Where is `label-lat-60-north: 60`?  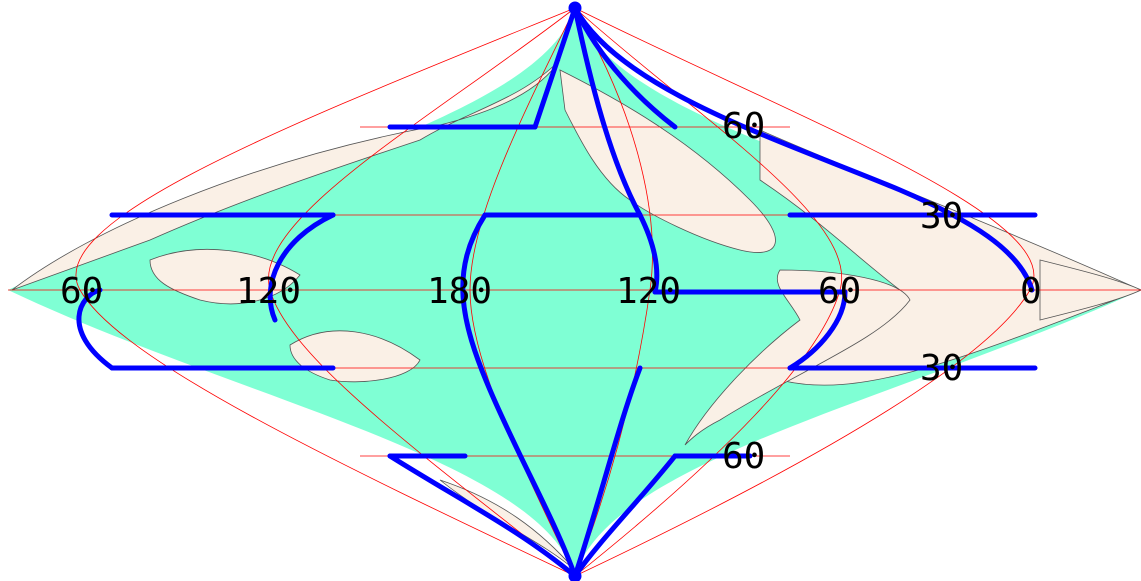
label-lat-60-north: 60 is located at coordinates (743, 126).